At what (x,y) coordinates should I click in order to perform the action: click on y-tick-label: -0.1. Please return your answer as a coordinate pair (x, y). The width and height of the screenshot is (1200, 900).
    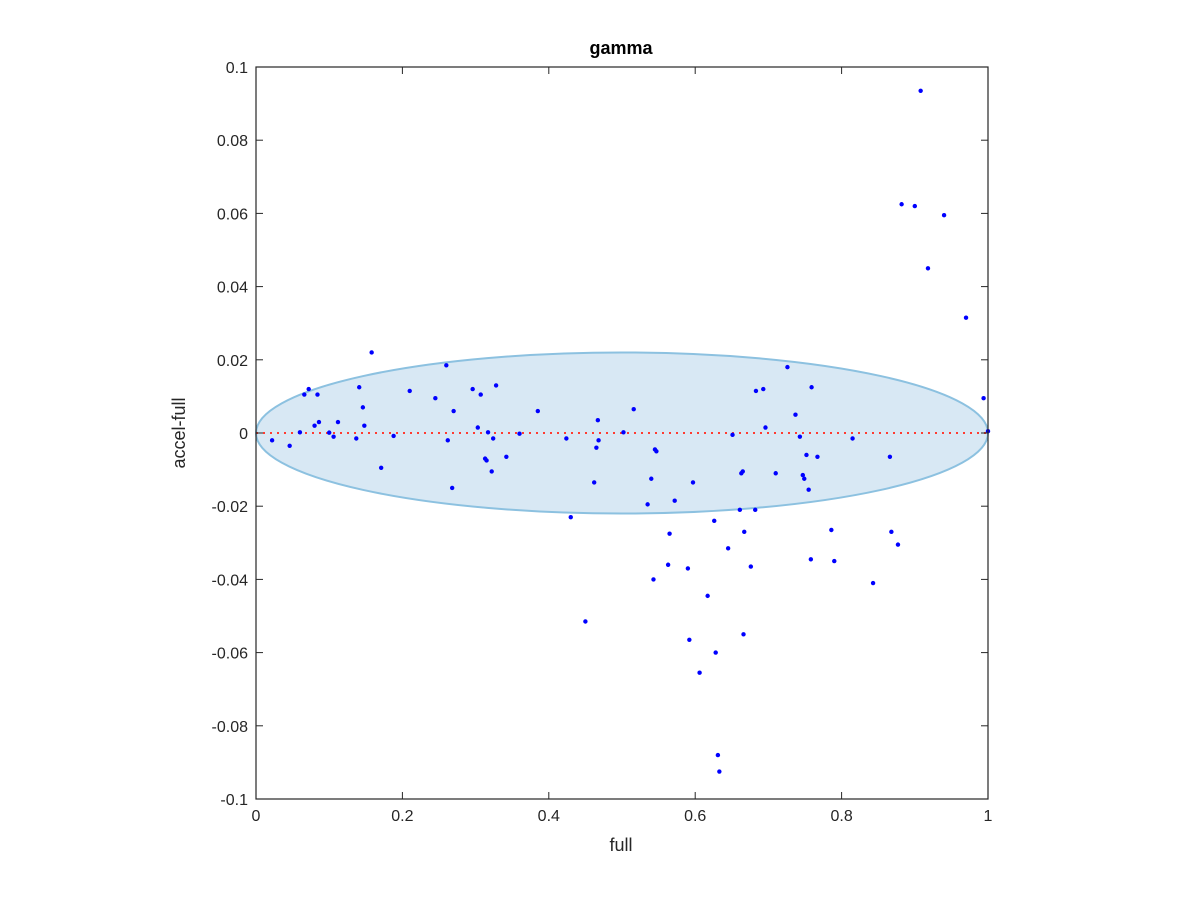
    Looking at the image, I should click on (234, 800).